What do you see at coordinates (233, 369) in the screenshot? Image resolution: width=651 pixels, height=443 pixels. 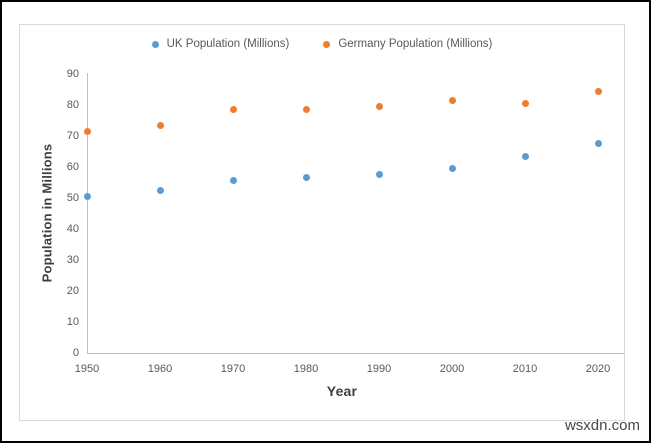 I see `x-tick-label: 1970` at bounding box center [233, 369].